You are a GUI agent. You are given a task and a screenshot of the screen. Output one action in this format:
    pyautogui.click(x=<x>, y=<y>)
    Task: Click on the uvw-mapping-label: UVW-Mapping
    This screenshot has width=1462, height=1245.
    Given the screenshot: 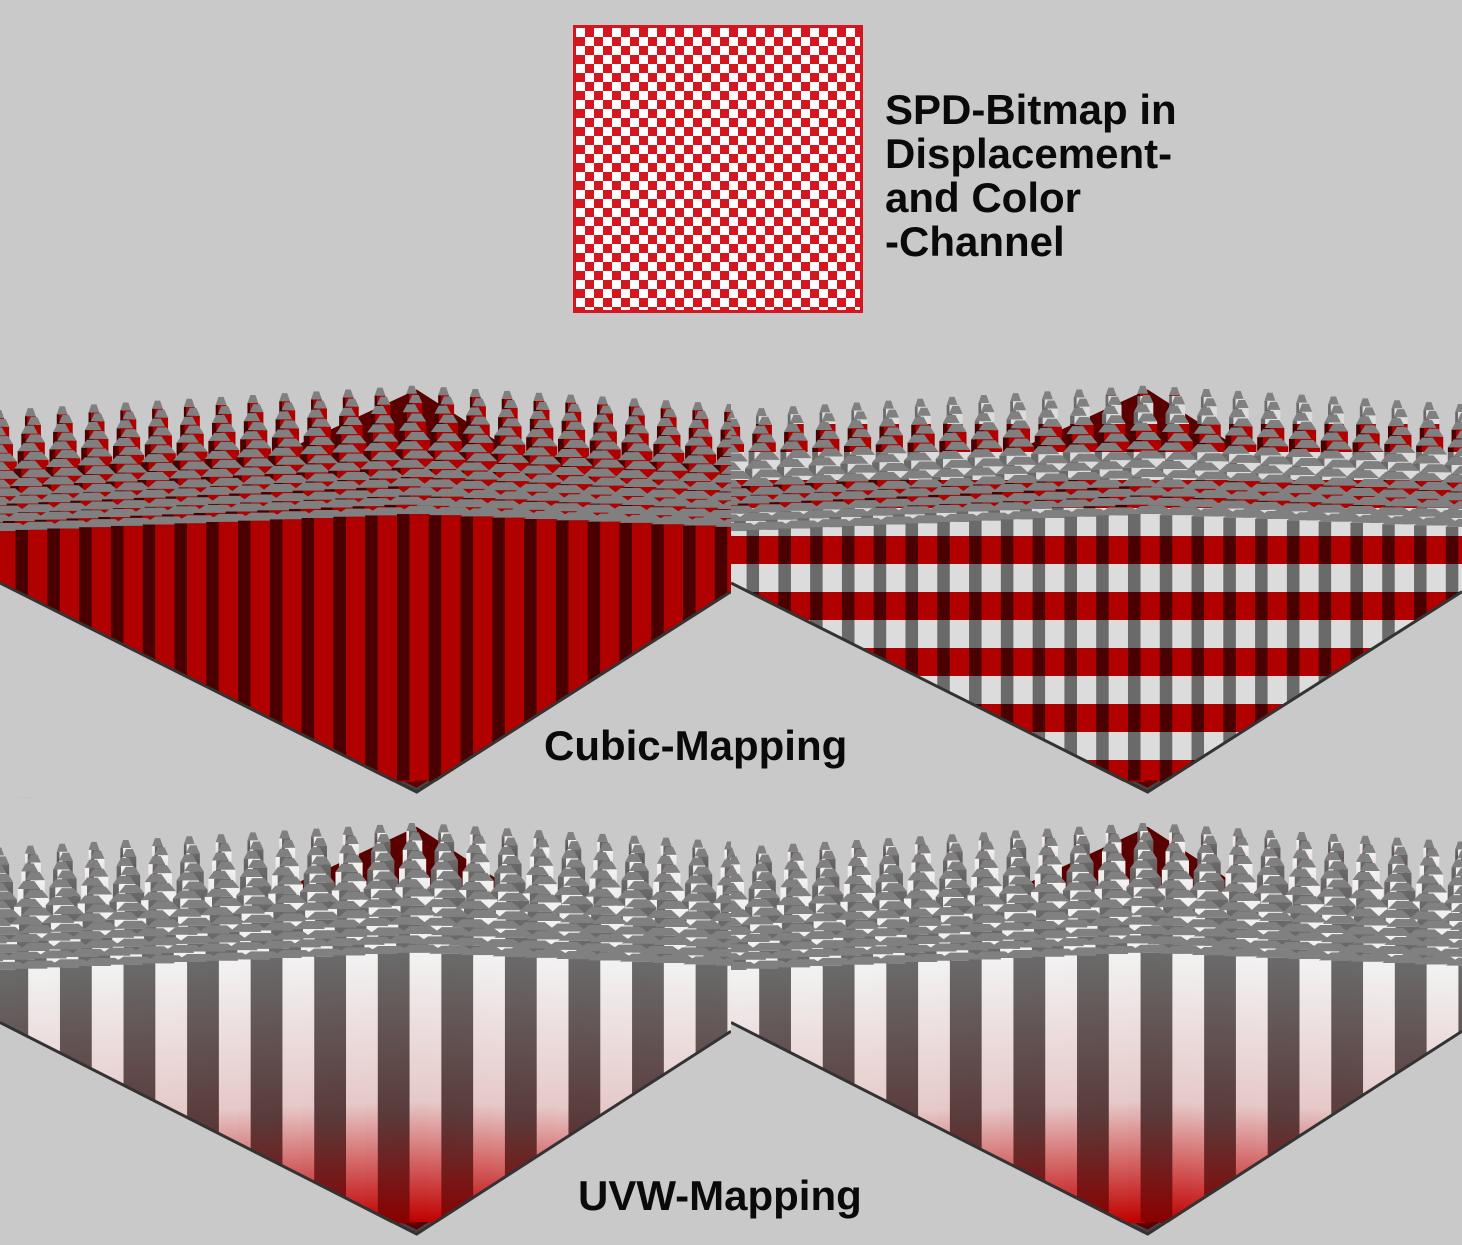 What is the action you would take?
    pyautogui.click(x=720, y=1195)
    